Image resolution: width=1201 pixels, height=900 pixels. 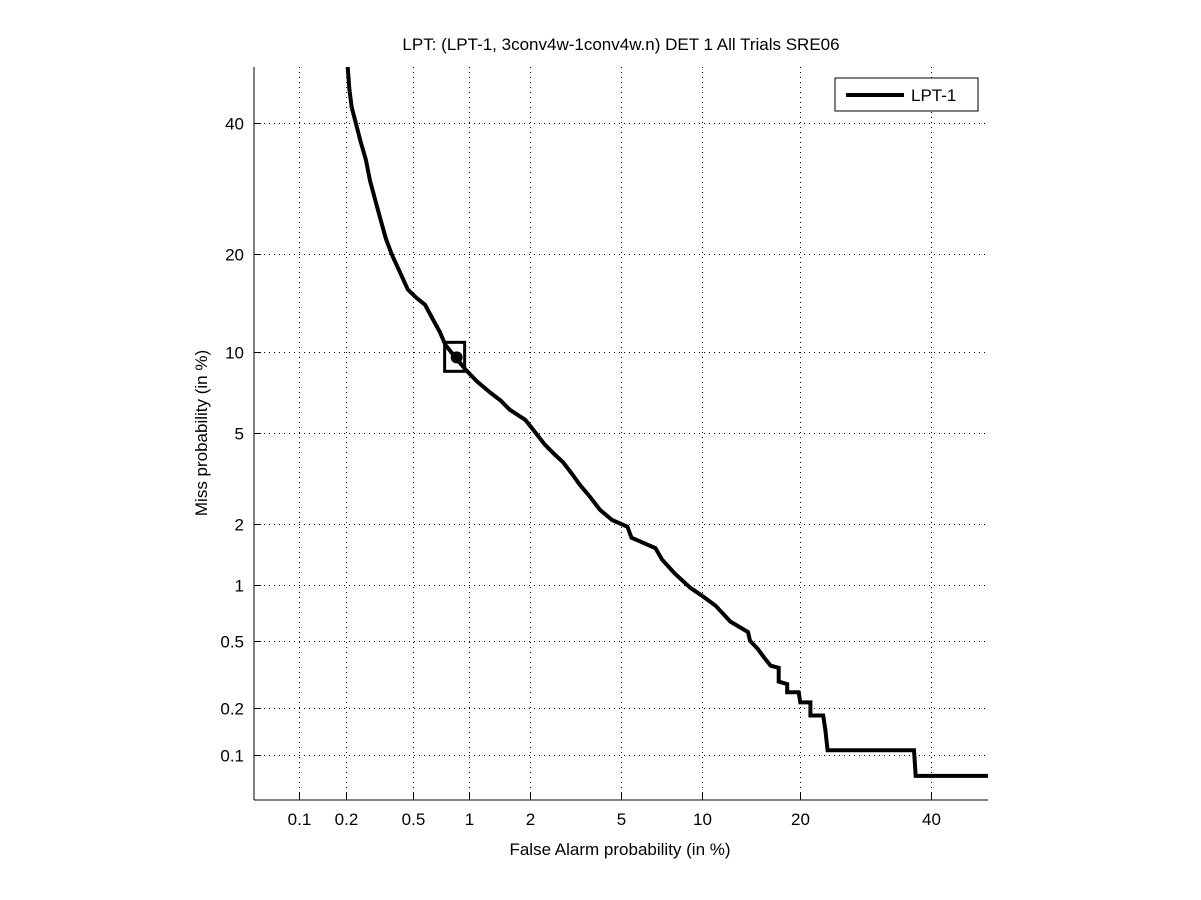 What do you see at coordinates (239, 586) in the screenshot?
I see `y-tick-label: 1` at bounding box center [239, 586].